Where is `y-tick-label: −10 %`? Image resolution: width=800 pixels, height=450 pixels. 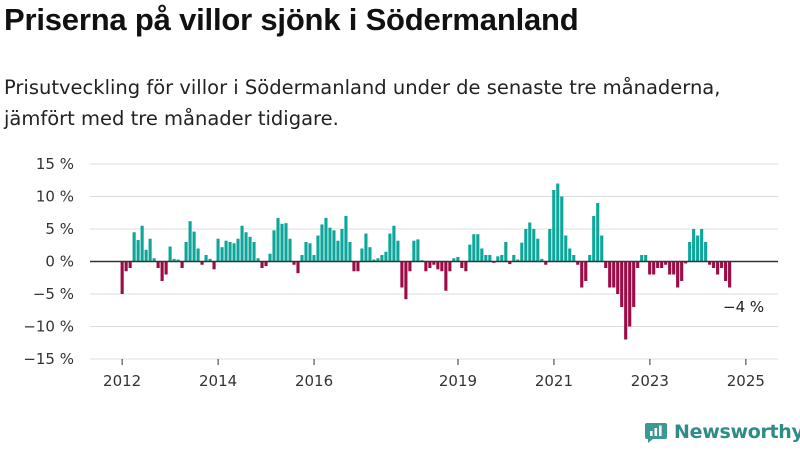
y-tick-label: −10 % is located at coordinates (48, 327).